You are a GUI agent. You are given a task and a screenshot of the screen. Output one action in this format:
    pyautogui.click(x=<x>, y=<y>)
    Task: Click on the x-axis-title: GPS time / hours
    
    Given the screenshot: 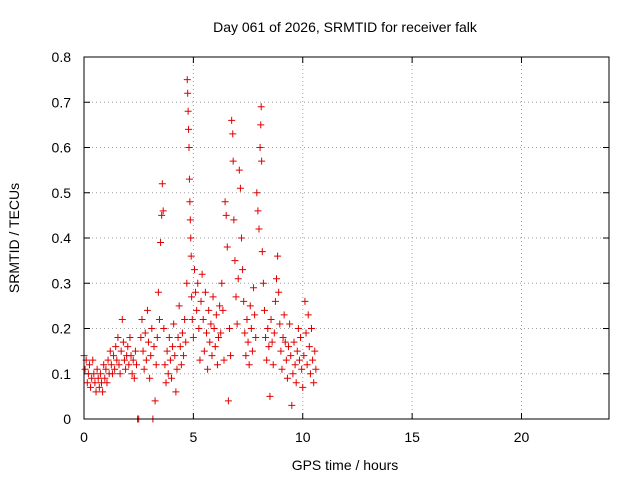 What is the action you would take?
    pyautogui.click(x=345, y=465)
    